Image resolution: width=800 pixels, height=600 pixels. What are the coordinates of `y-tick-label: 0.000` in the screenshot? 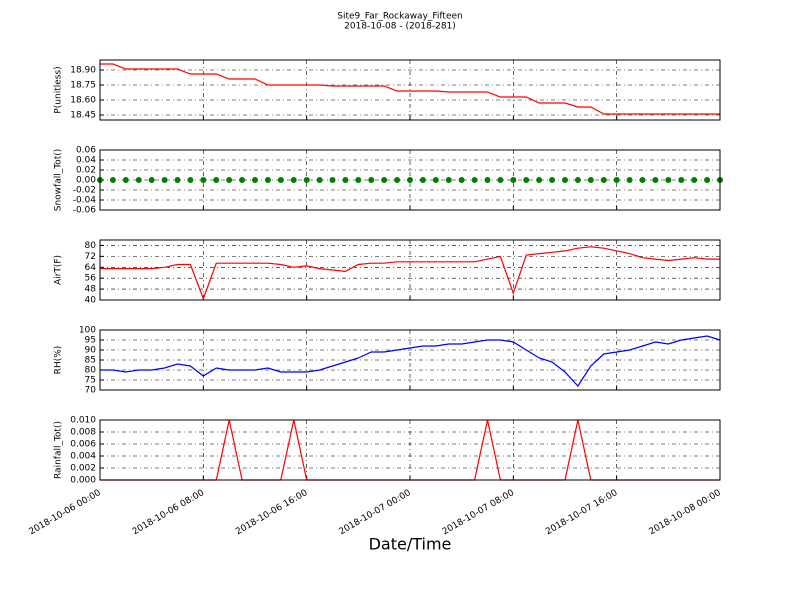 It's located at (83, 481).